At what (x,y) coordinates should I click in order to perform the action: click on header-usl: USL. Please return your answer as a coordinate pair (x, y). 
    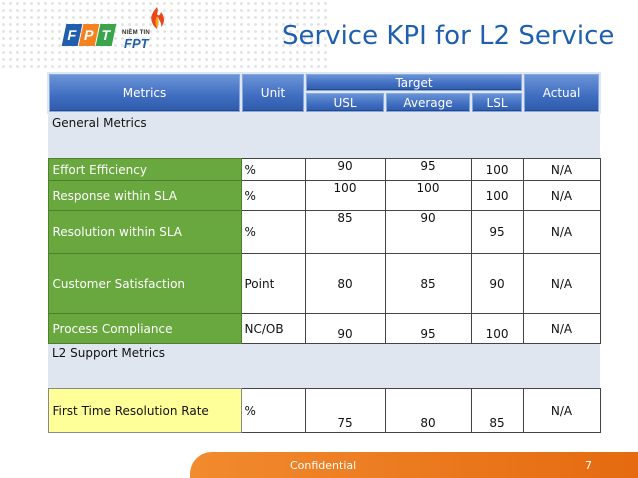
    Looking at the image, I should click on (345, 102).